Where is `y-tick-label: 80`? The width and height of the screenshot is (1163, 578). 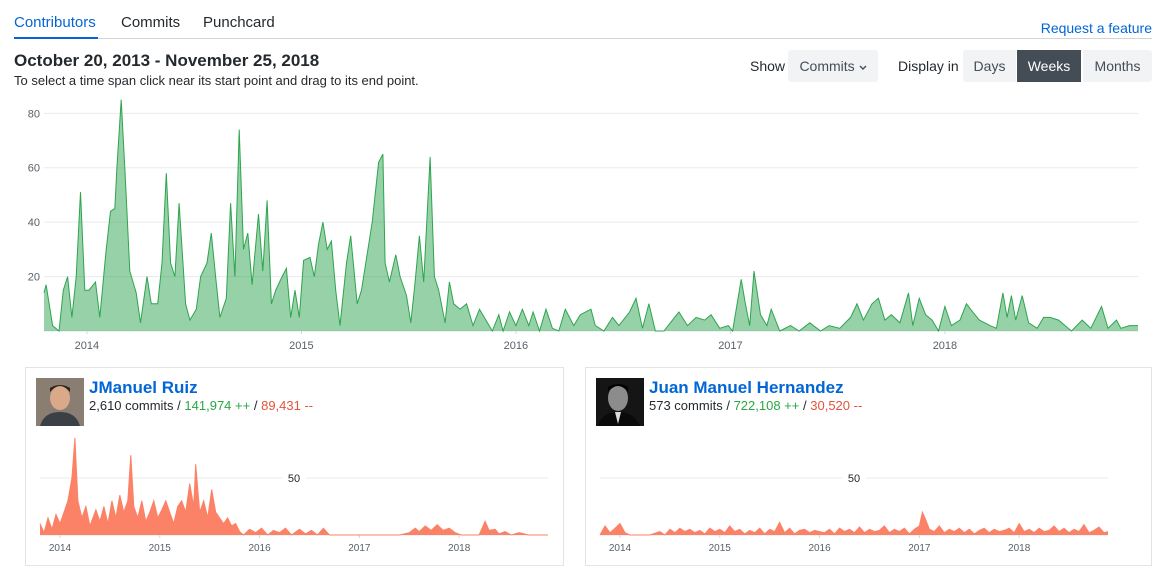
y-tick-label: 80 is located at coordinates (34, 114).